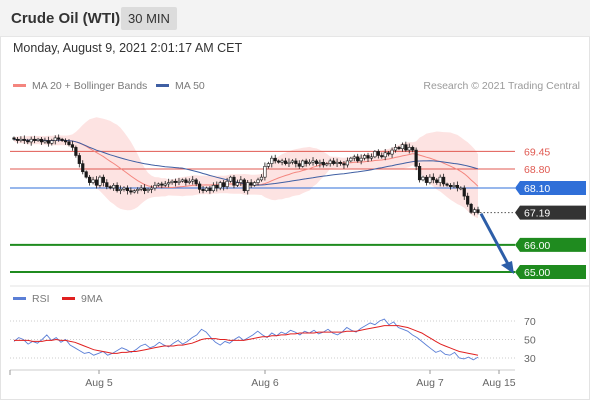 The image size is (590, 400). What do you see at coordinates (537, 189) in the screenshot?
I see `pivot-label: 68.10` at bounding box center [537, 189].